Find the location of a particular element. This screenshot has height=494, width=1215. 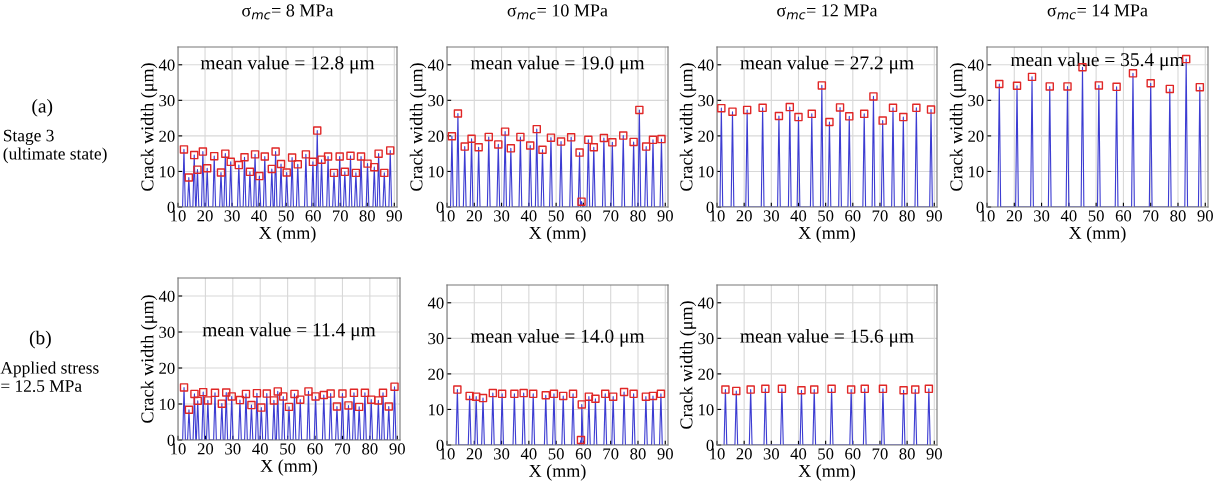

text: Applied stress = 12.5 MPa is located at coordinates (49, 376).